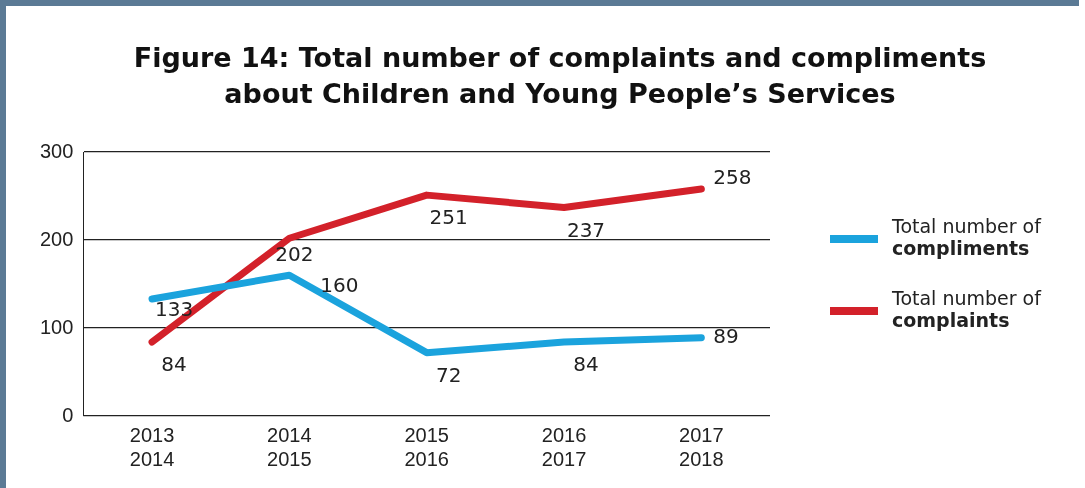  Describe the element at coordinates (586, 229) in the screenshot. I see `data-label: 237` at that location.